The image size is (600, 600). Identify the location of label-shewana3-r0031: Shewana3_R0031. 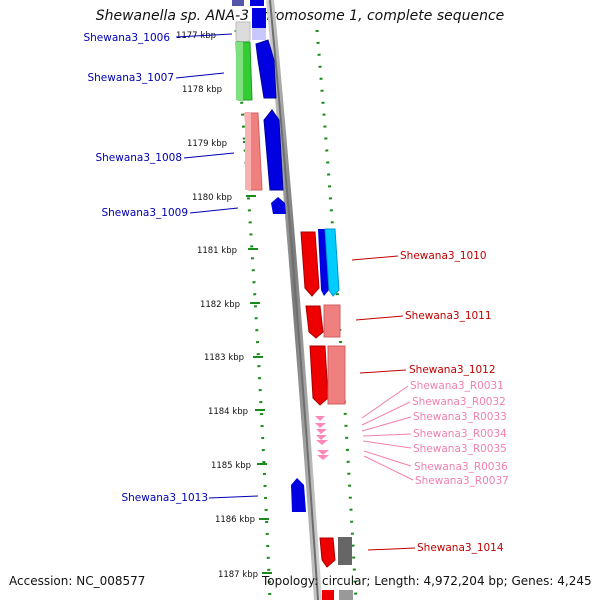
(457, 386).